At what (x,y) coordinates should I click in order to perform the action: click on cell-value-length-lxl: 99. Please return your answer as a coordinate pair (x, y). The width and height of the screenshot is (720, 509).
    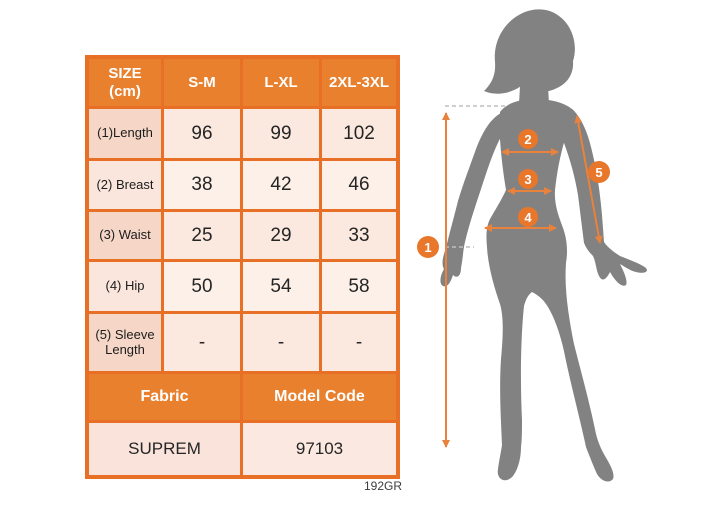
    Looking at the image, I should click on (281, 133).